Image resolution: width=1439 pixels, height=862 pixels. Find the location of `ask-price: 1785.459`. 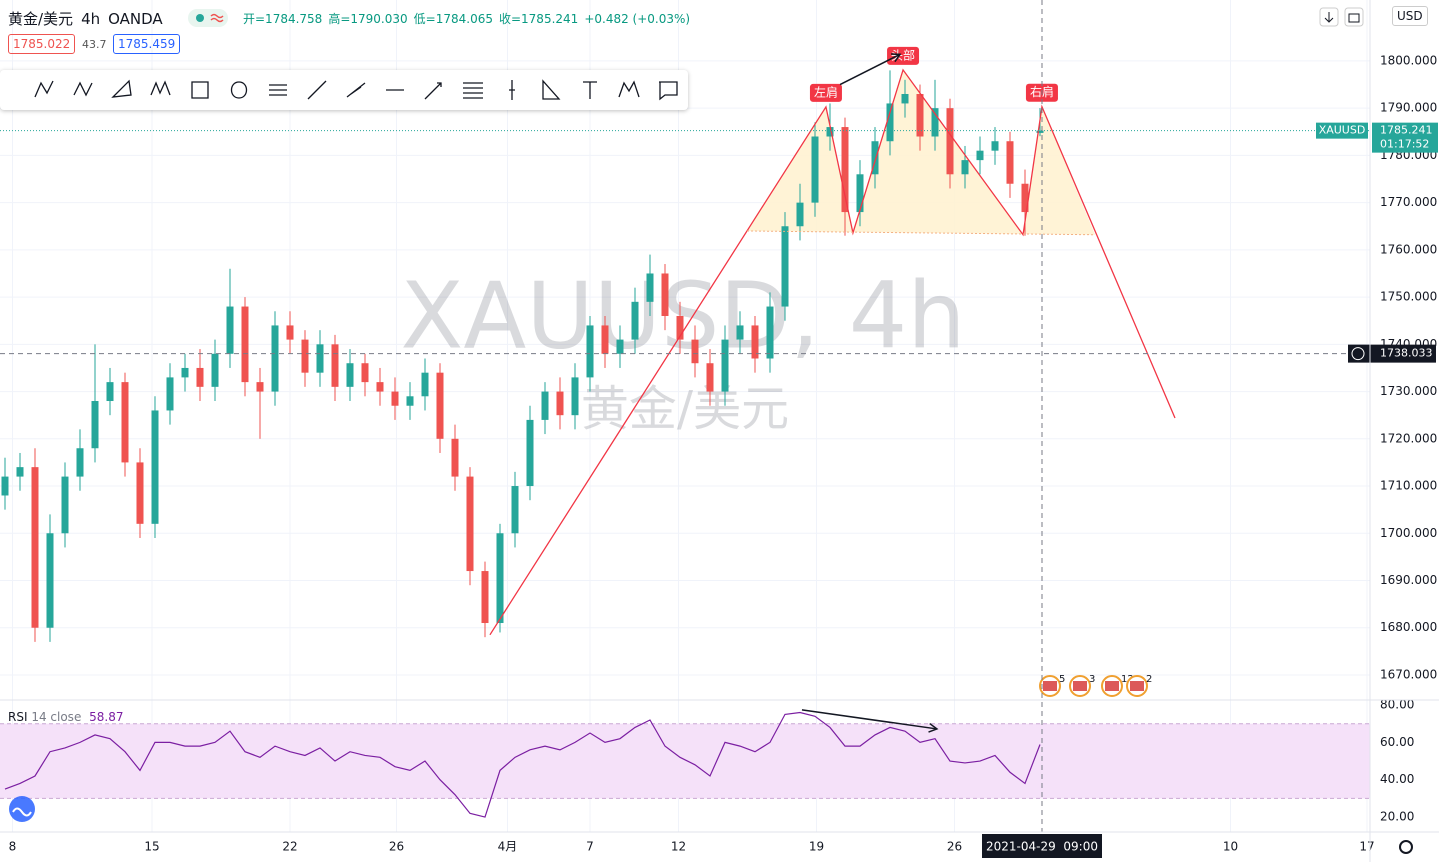

ask-price: 1785.459 is located at coordinates (147, 44).